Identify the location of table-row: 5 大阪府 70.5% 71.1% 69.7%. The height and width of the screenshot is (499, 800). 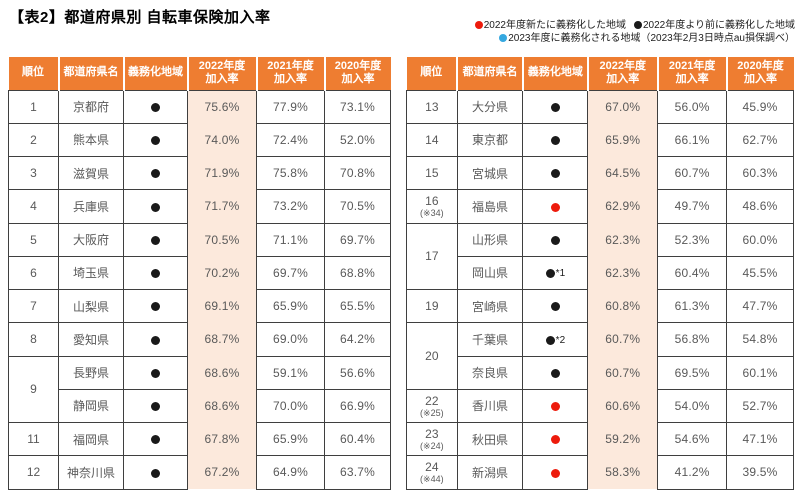
(199, 239).